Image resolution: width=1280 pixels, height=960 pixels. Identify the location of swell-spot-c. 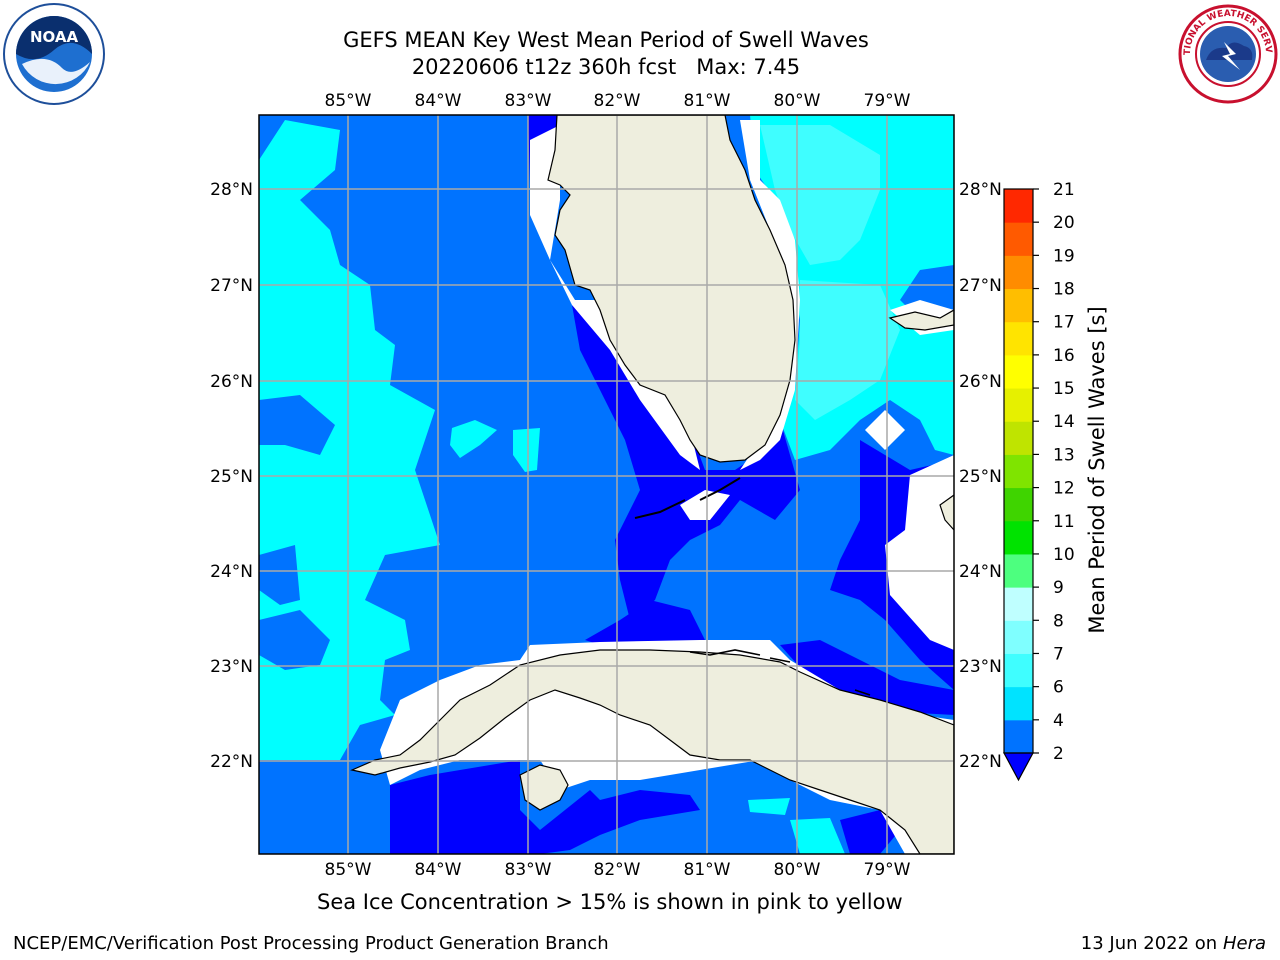
(326, 704).